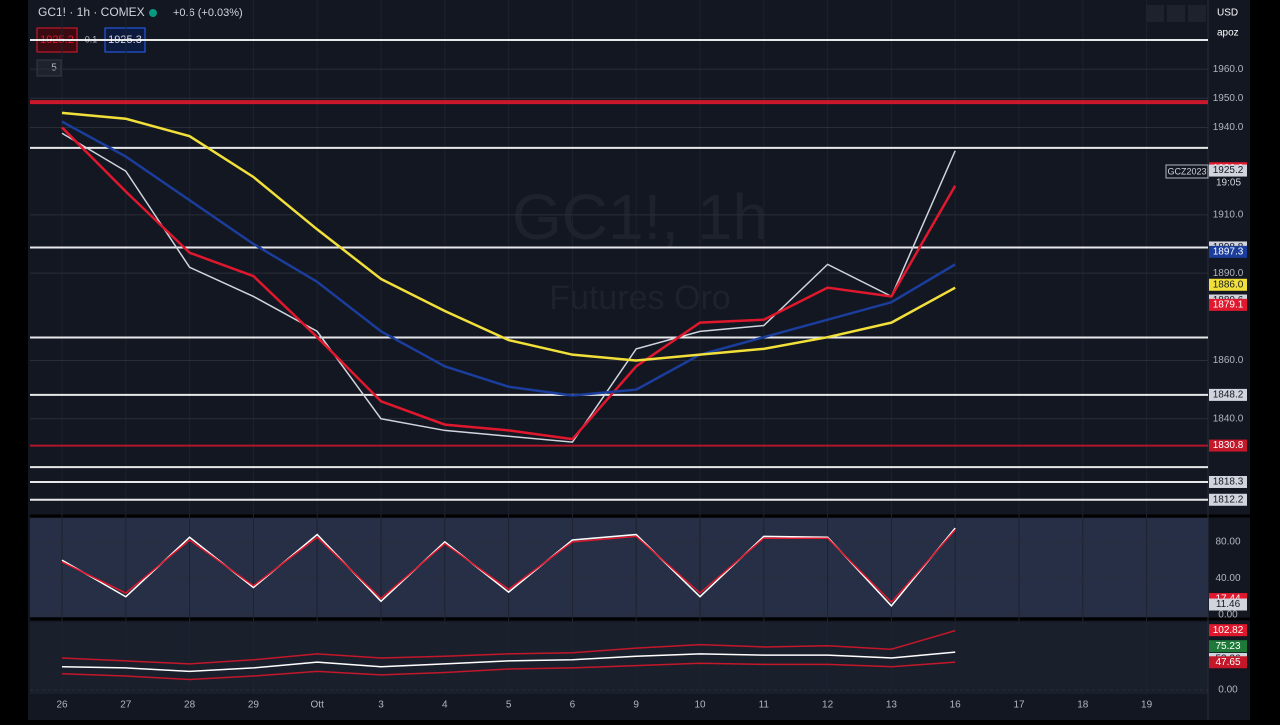 The width and height of the screenshot is (1280, 725). What do you see at coordinates (153, 13) in the screenshot?
I see `status-dot` at bounding box center [153, 13].